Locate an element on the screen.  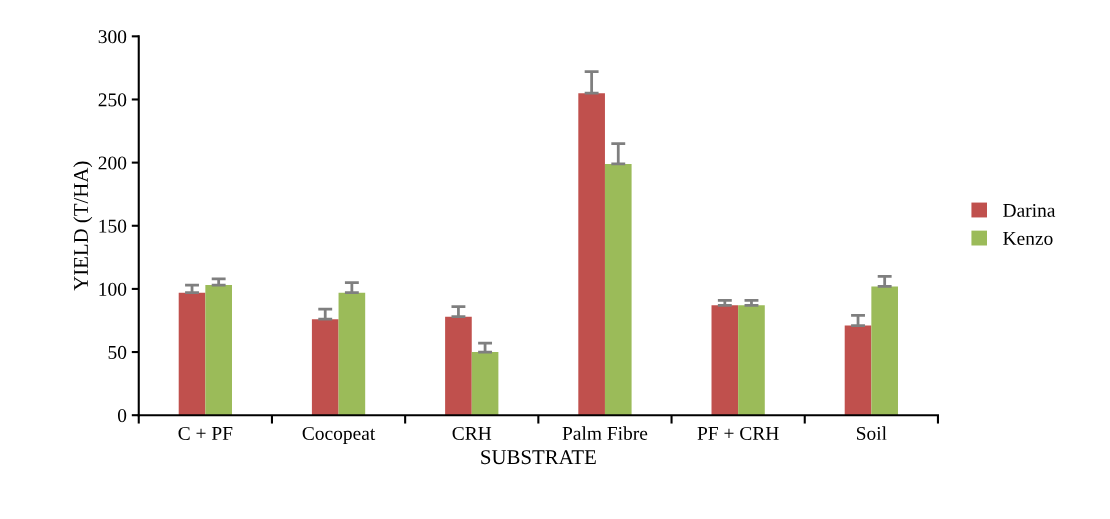
y-axis-title: YIELD (T/HA) is located at coordinates (83, 226).